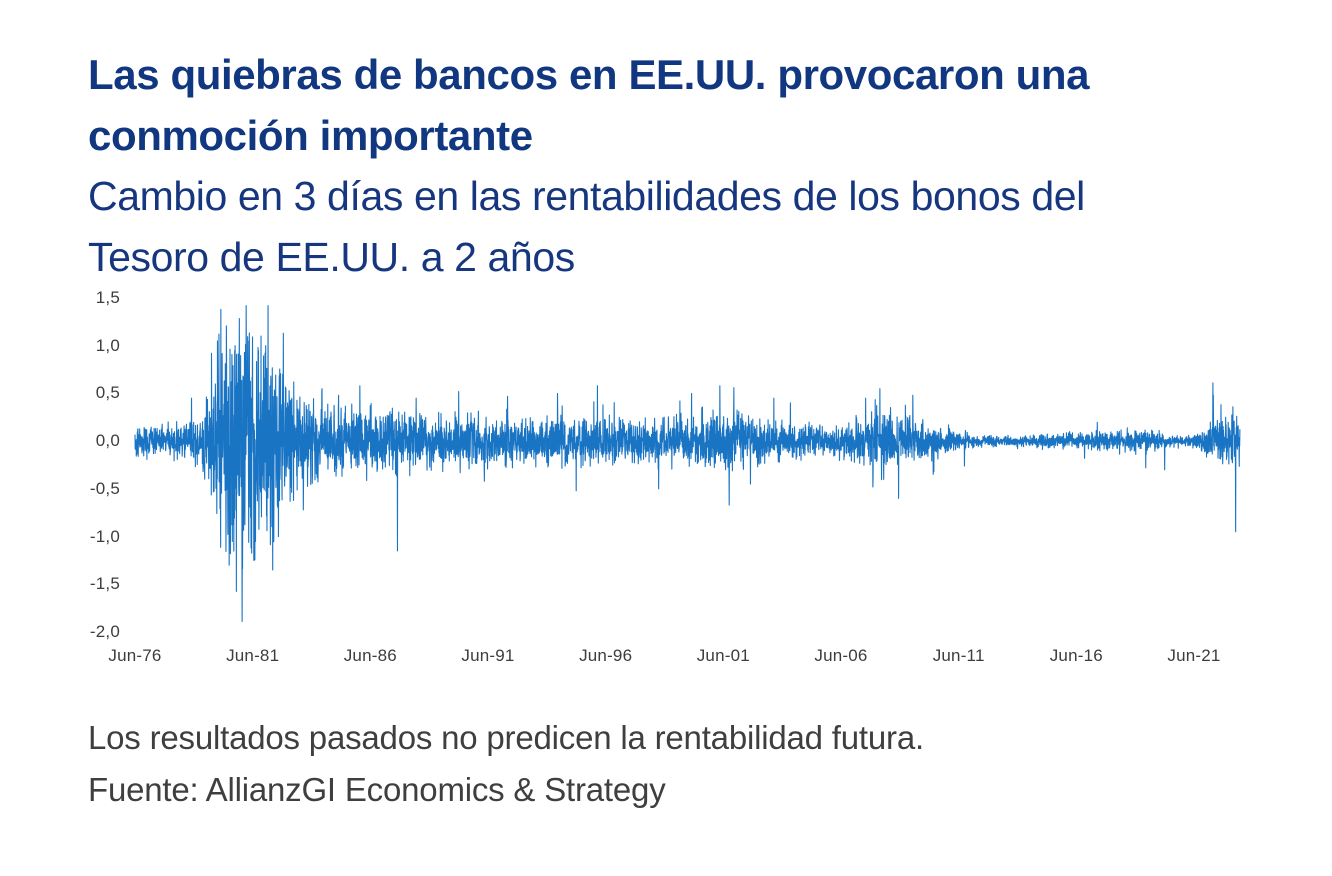 The height and width of the screenshot is (876, 1332). Describe the element at coordinates (253, 655) in the screenshot. I see `x-tick-label: Jun-81` at that location.